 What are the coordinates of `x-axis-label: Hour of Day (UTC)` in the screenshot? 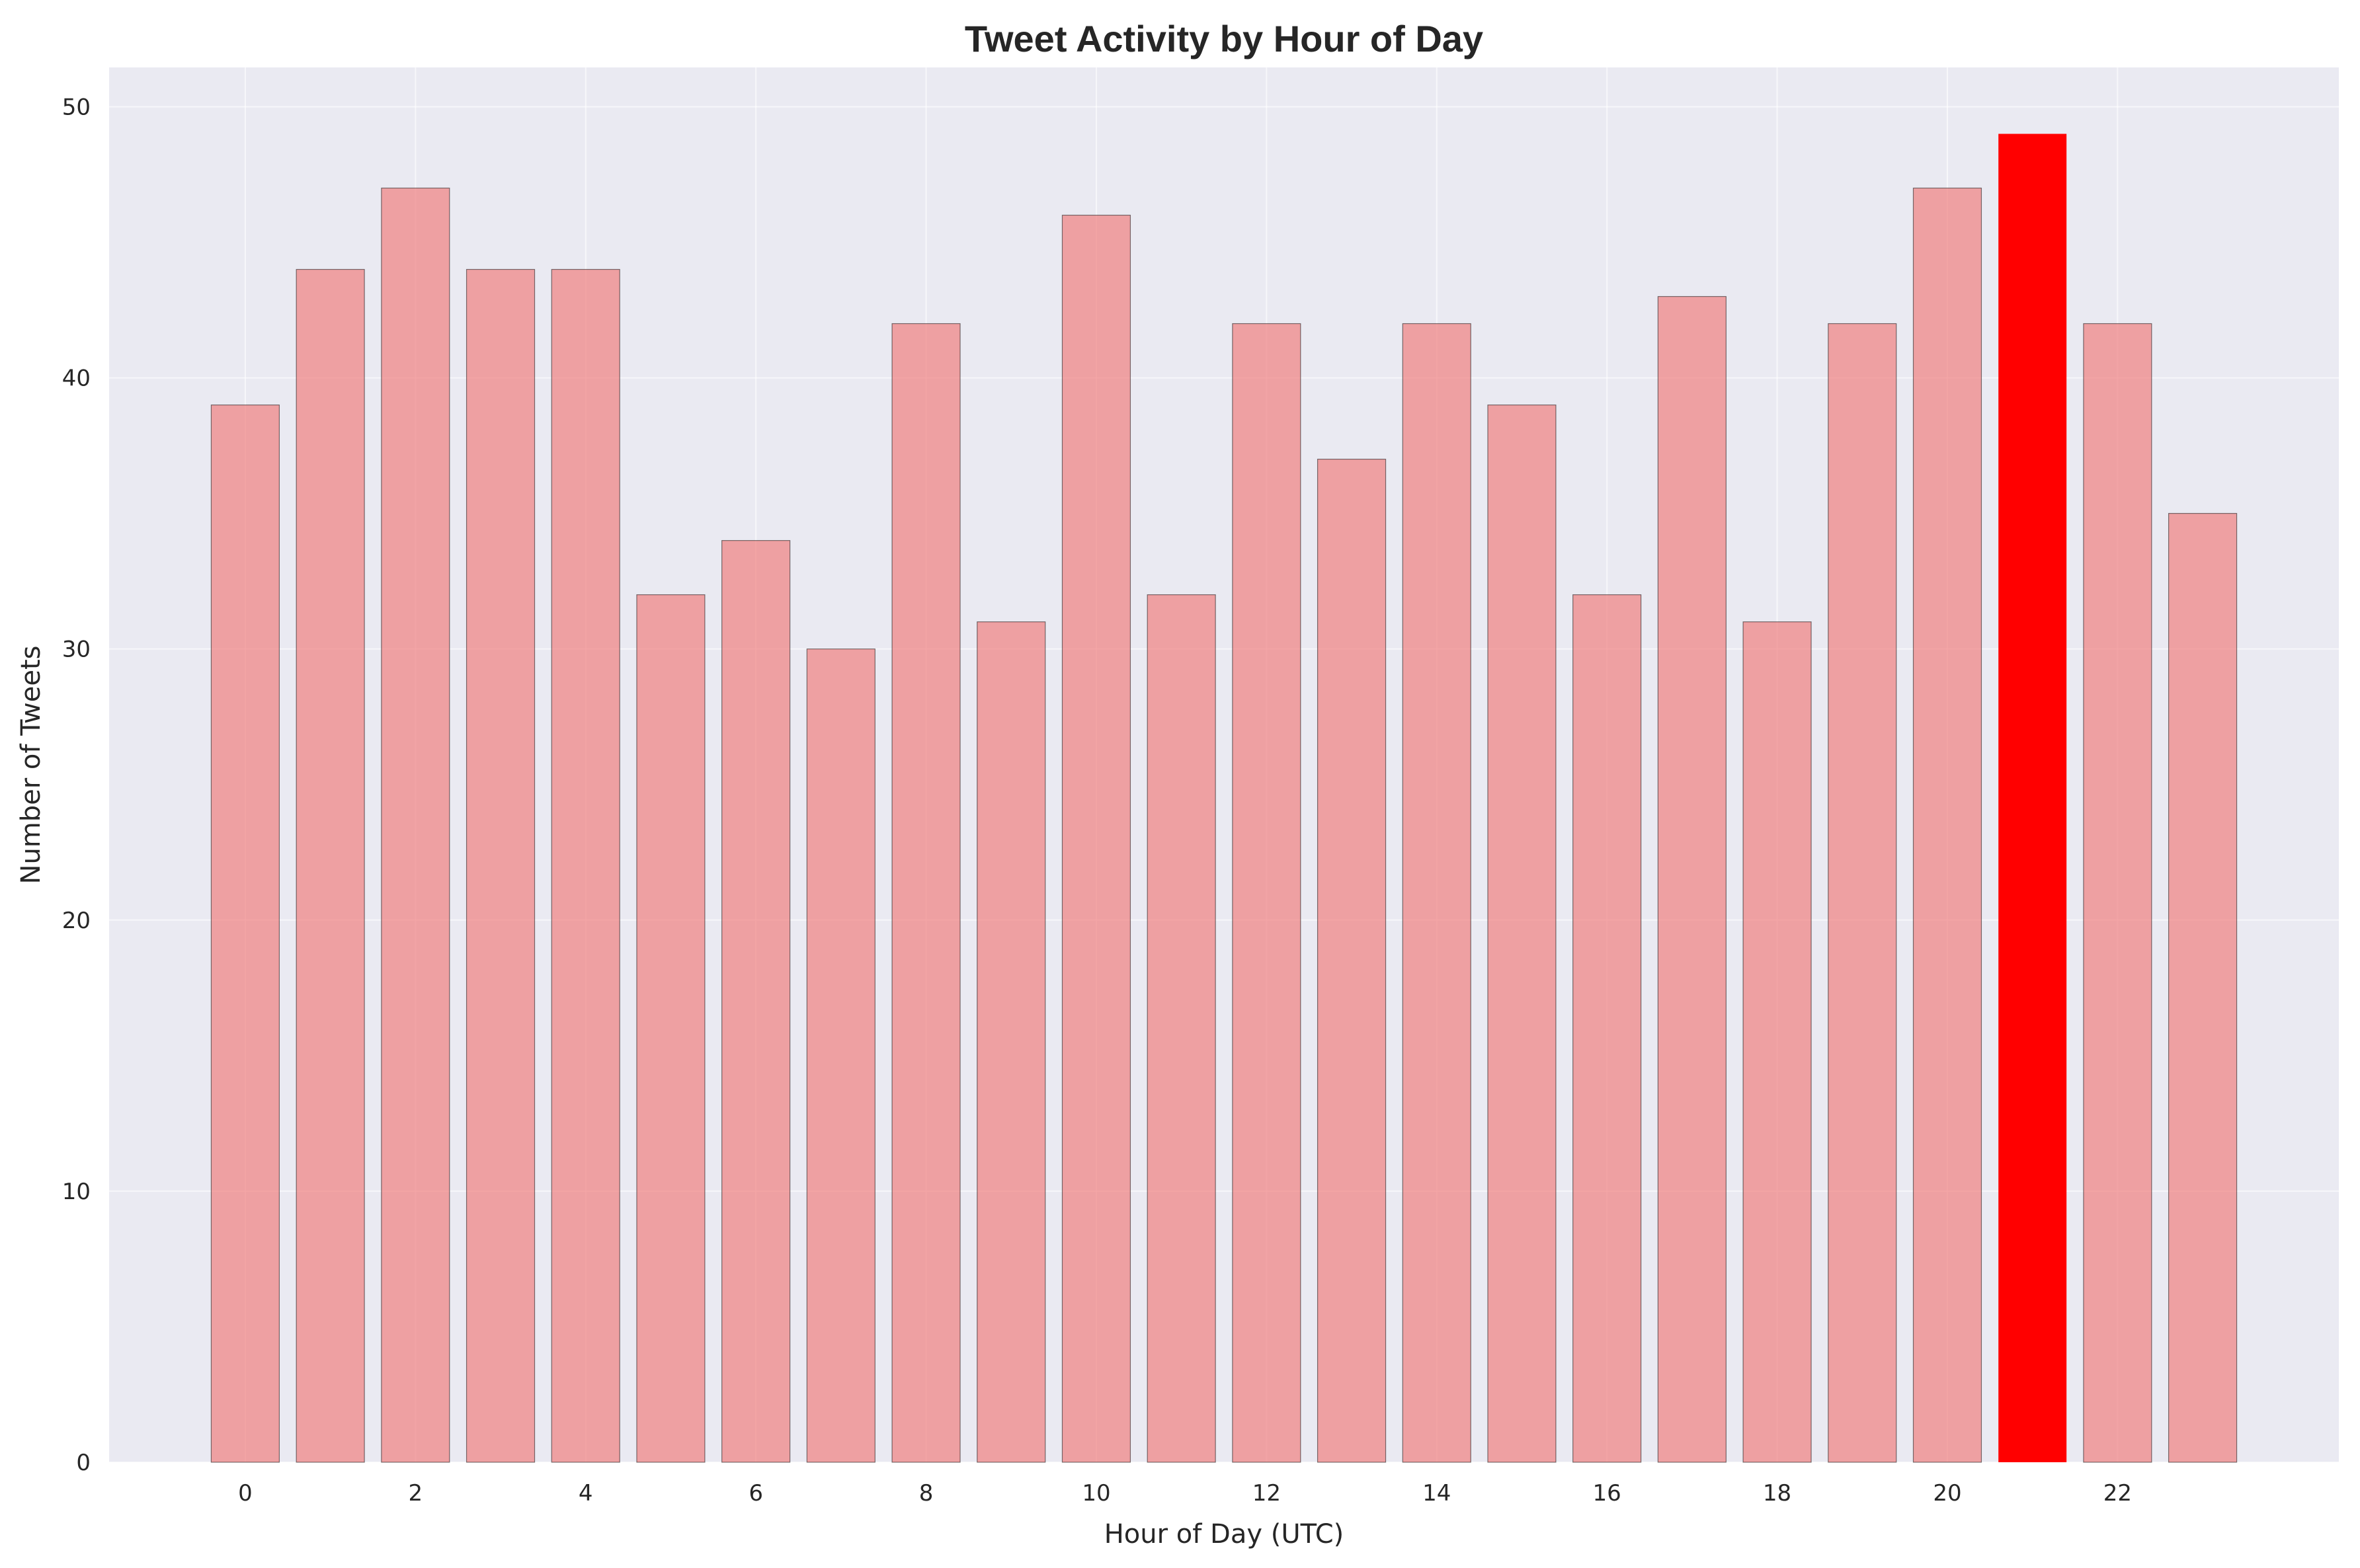 It's located at (1224, 1534).